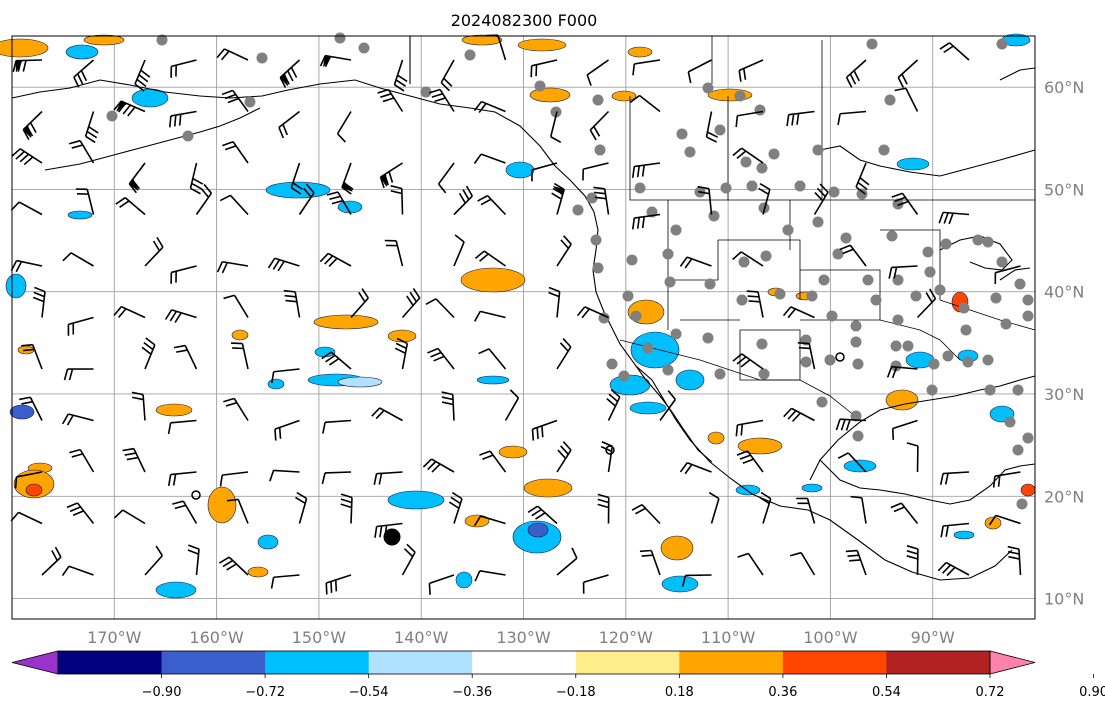  What do you see at coordinates (933, 637) in the screenshot?
I see `lon-tick-label: 90°W` at bounding box center [933, 637].